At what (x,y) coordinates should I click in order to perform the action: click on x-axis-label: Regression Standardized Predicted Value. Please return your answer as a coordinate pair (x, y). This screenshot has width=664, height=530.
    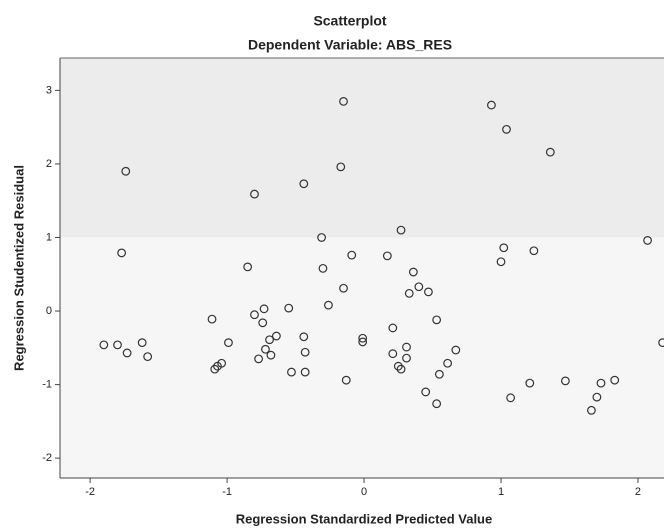
    Looking at the image, I should click on (364, 518).